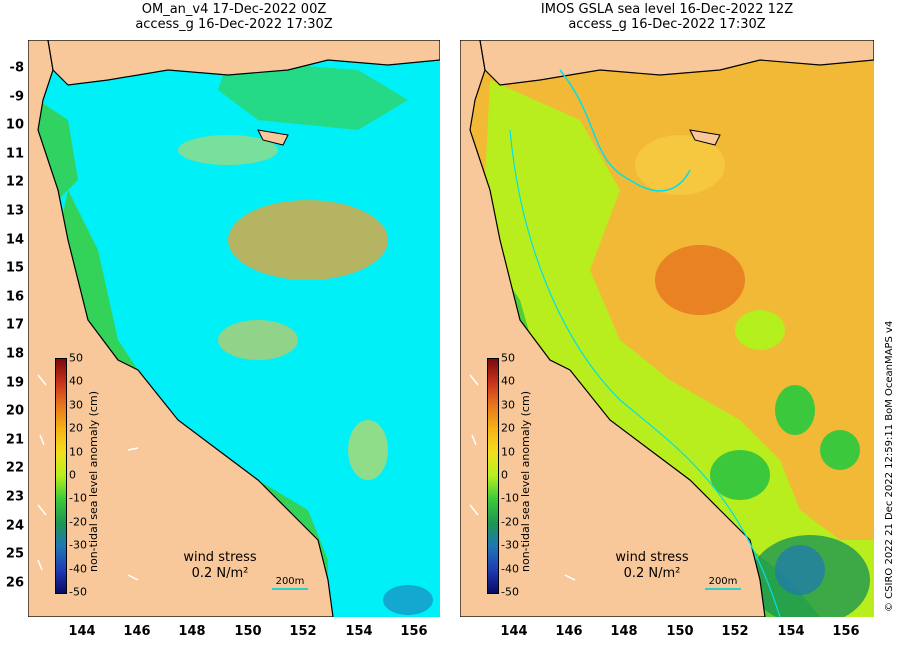 Image resolution: width=900 pixels, height=650 pixels. Describe the element at coordinates (72, 475) in the screenshot. I see `colorbar-tick-label: 0` at that location.